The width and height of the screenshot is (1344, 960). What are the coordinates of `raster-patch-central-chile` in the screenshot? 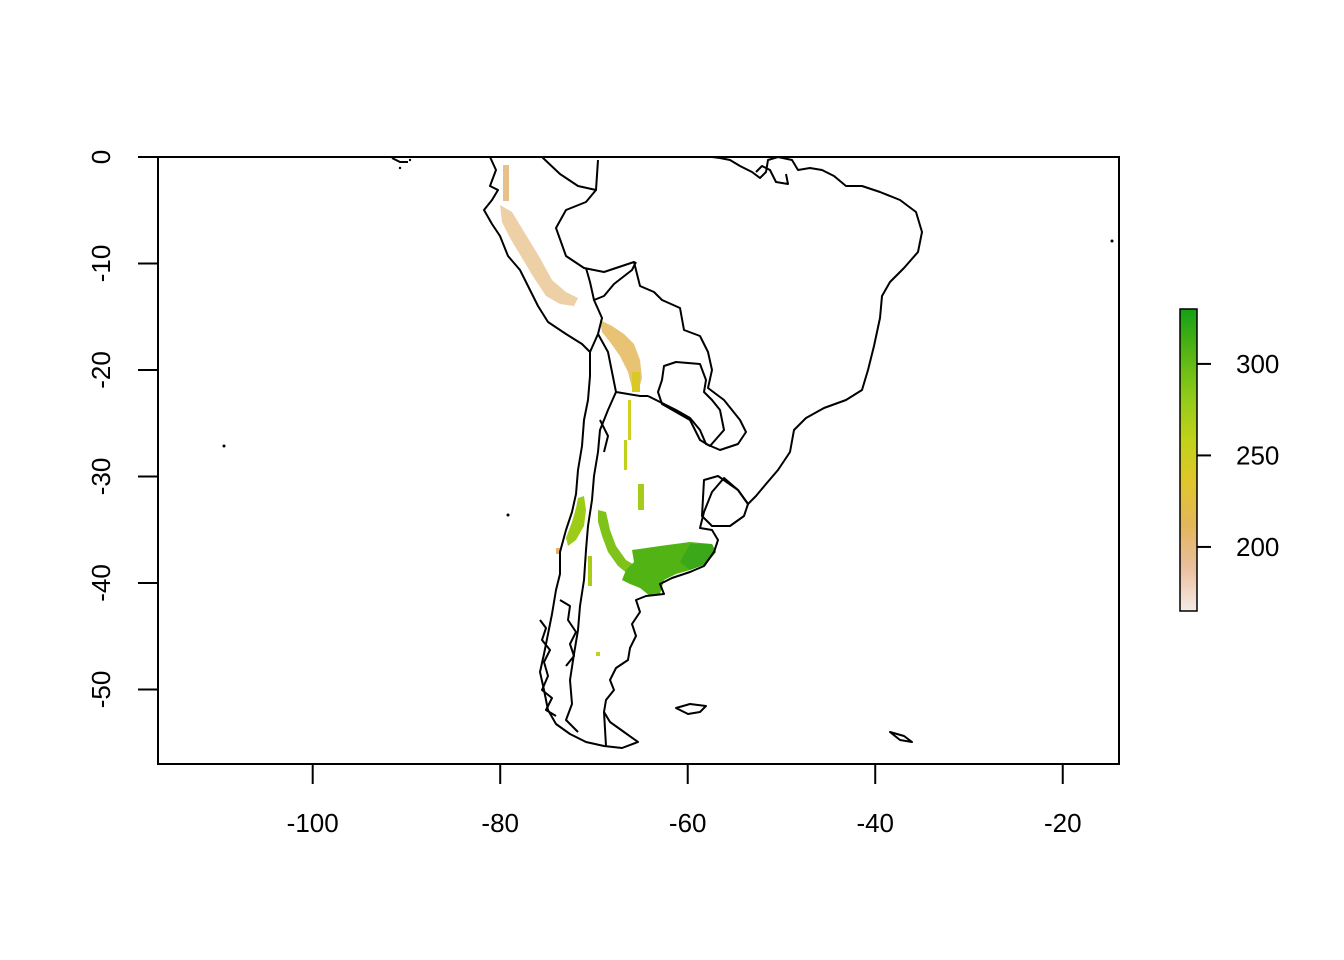 It's located at (571, 525).